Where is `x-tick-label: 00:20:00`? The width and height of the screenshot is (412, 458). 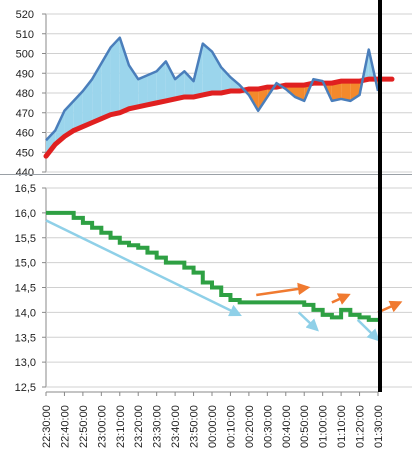
x-tick-label: 00:20:00 is located at coordinates (250, 426).